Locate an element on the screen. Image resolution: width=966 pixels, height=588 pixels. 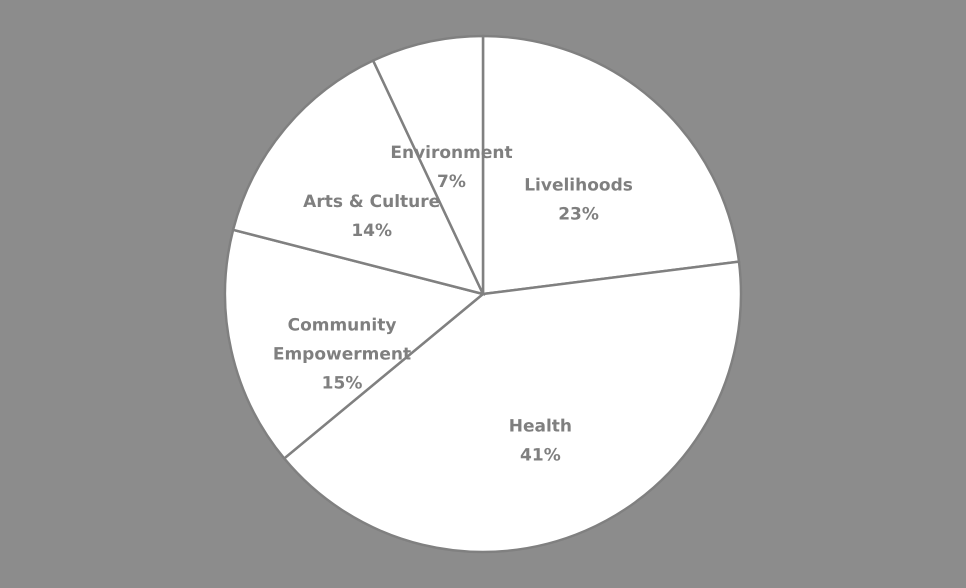
data-label: 41% is located at coordinates (540, 456).